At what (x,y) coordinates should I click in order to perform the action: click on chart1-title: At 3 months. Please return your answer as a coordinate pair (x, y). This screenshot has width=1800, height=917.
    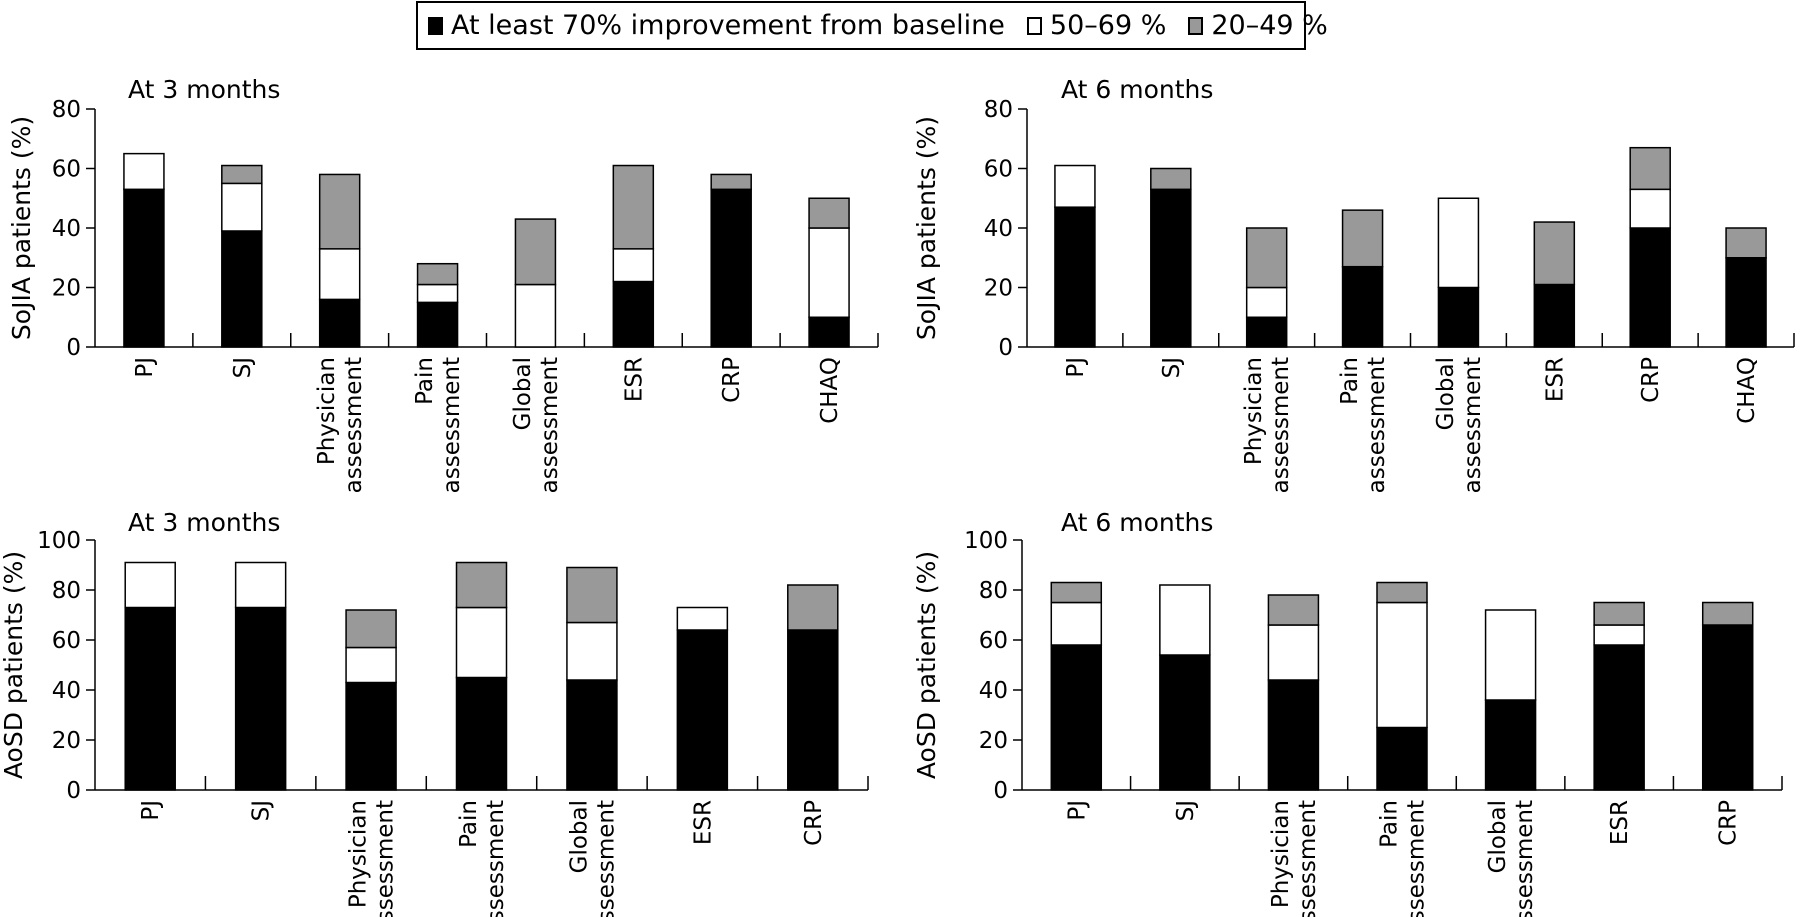
    Looking at the image, I should click on (204, 89).